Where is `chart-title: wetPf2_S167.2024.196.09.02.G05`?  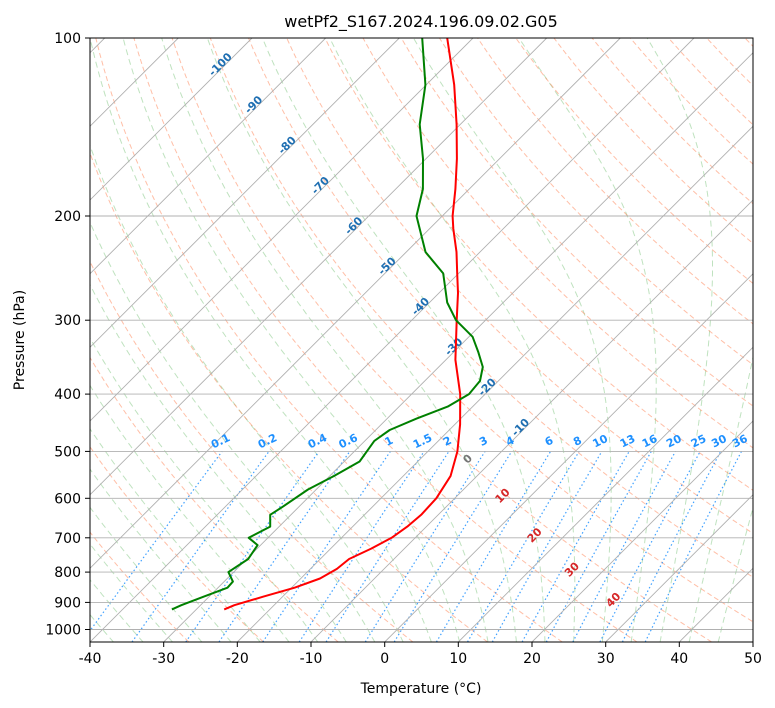 chart-title: wetPf2_S167.2024.196.09.02.G05 is located at coordinates (421, 22).